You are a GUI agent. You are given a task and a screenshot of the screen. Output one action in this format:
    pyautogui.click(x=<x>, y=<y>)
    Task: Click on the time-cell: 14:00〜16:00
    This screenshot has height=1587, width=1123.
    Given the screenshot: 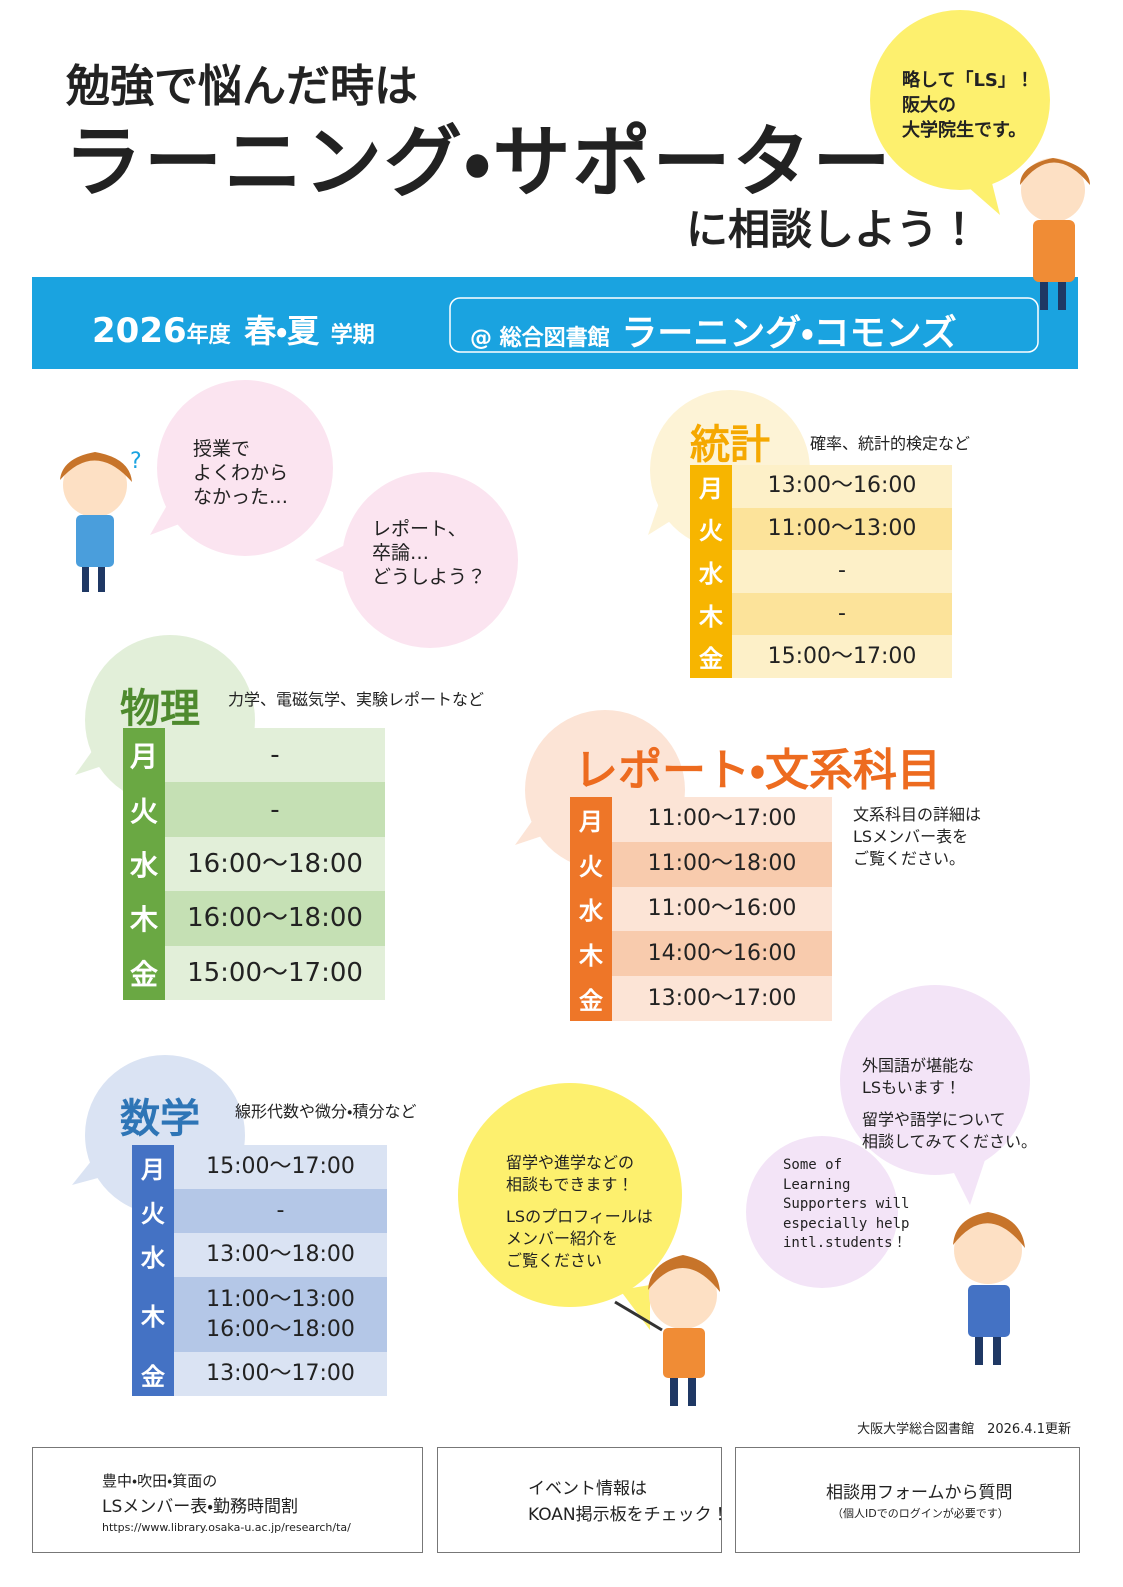 What is the action you would take?
    pyautogui.click(x=722, y=953)
    